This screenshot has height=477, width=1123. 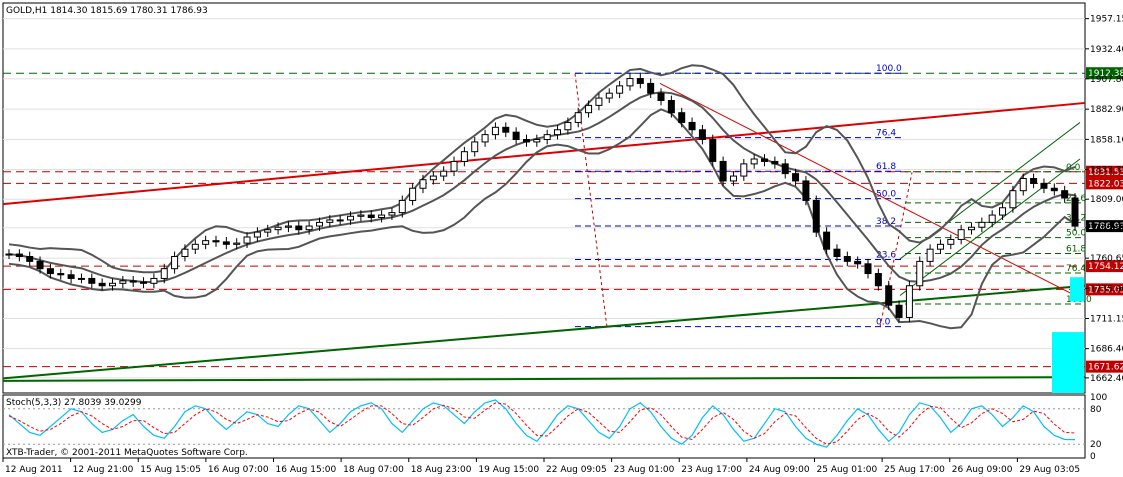 What do you see at coordinates (542, 423) in the screenshot?
I see `stoch-main-line` at bounding box center [542, 423].